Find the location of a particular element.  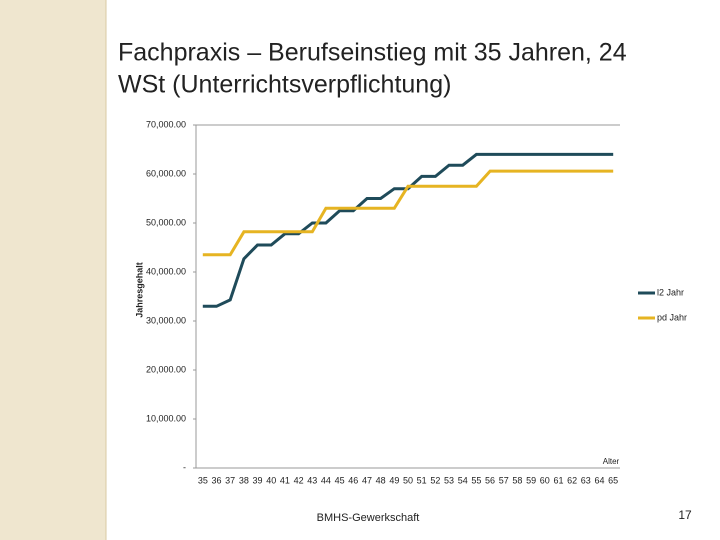

legend-label: l2 Jahr is located at coordinates (670, 292).